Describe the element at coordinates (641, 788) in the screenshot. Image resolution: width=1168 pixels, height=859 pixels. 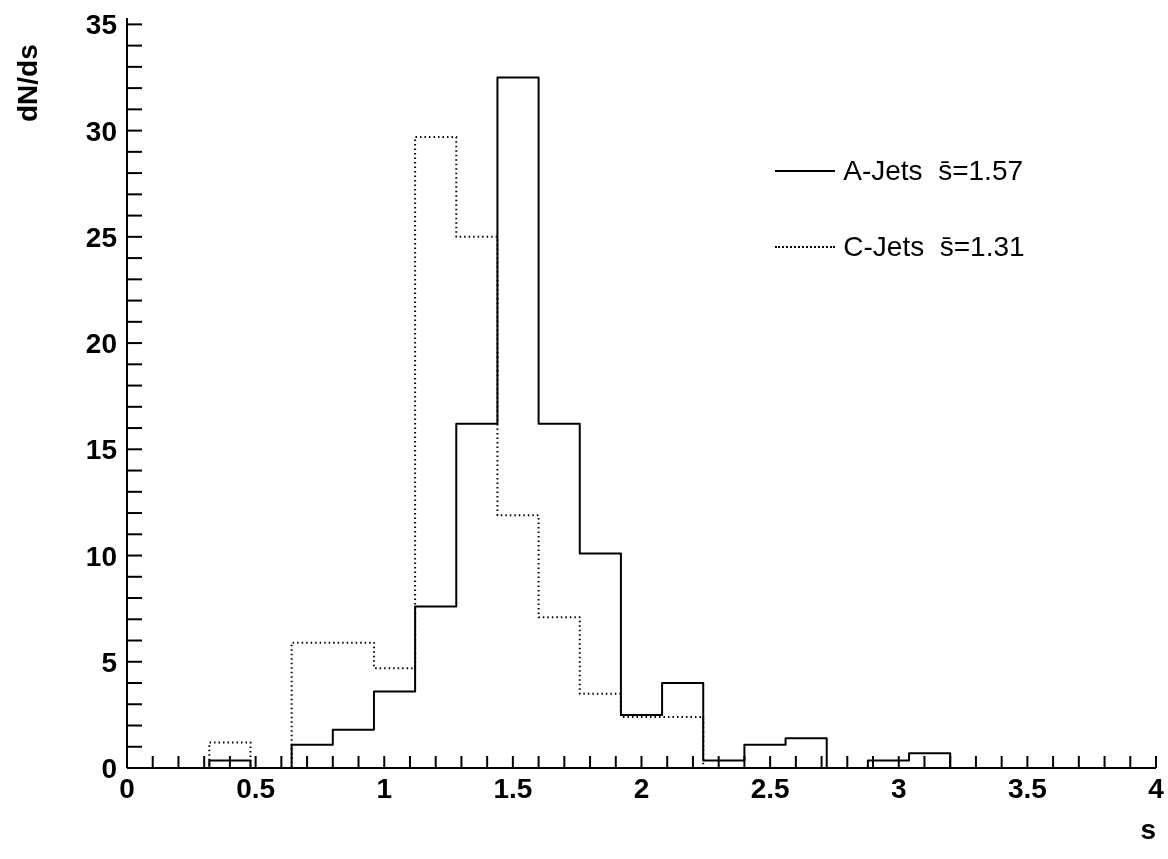
I see `x-tick-label: 2` at that location.